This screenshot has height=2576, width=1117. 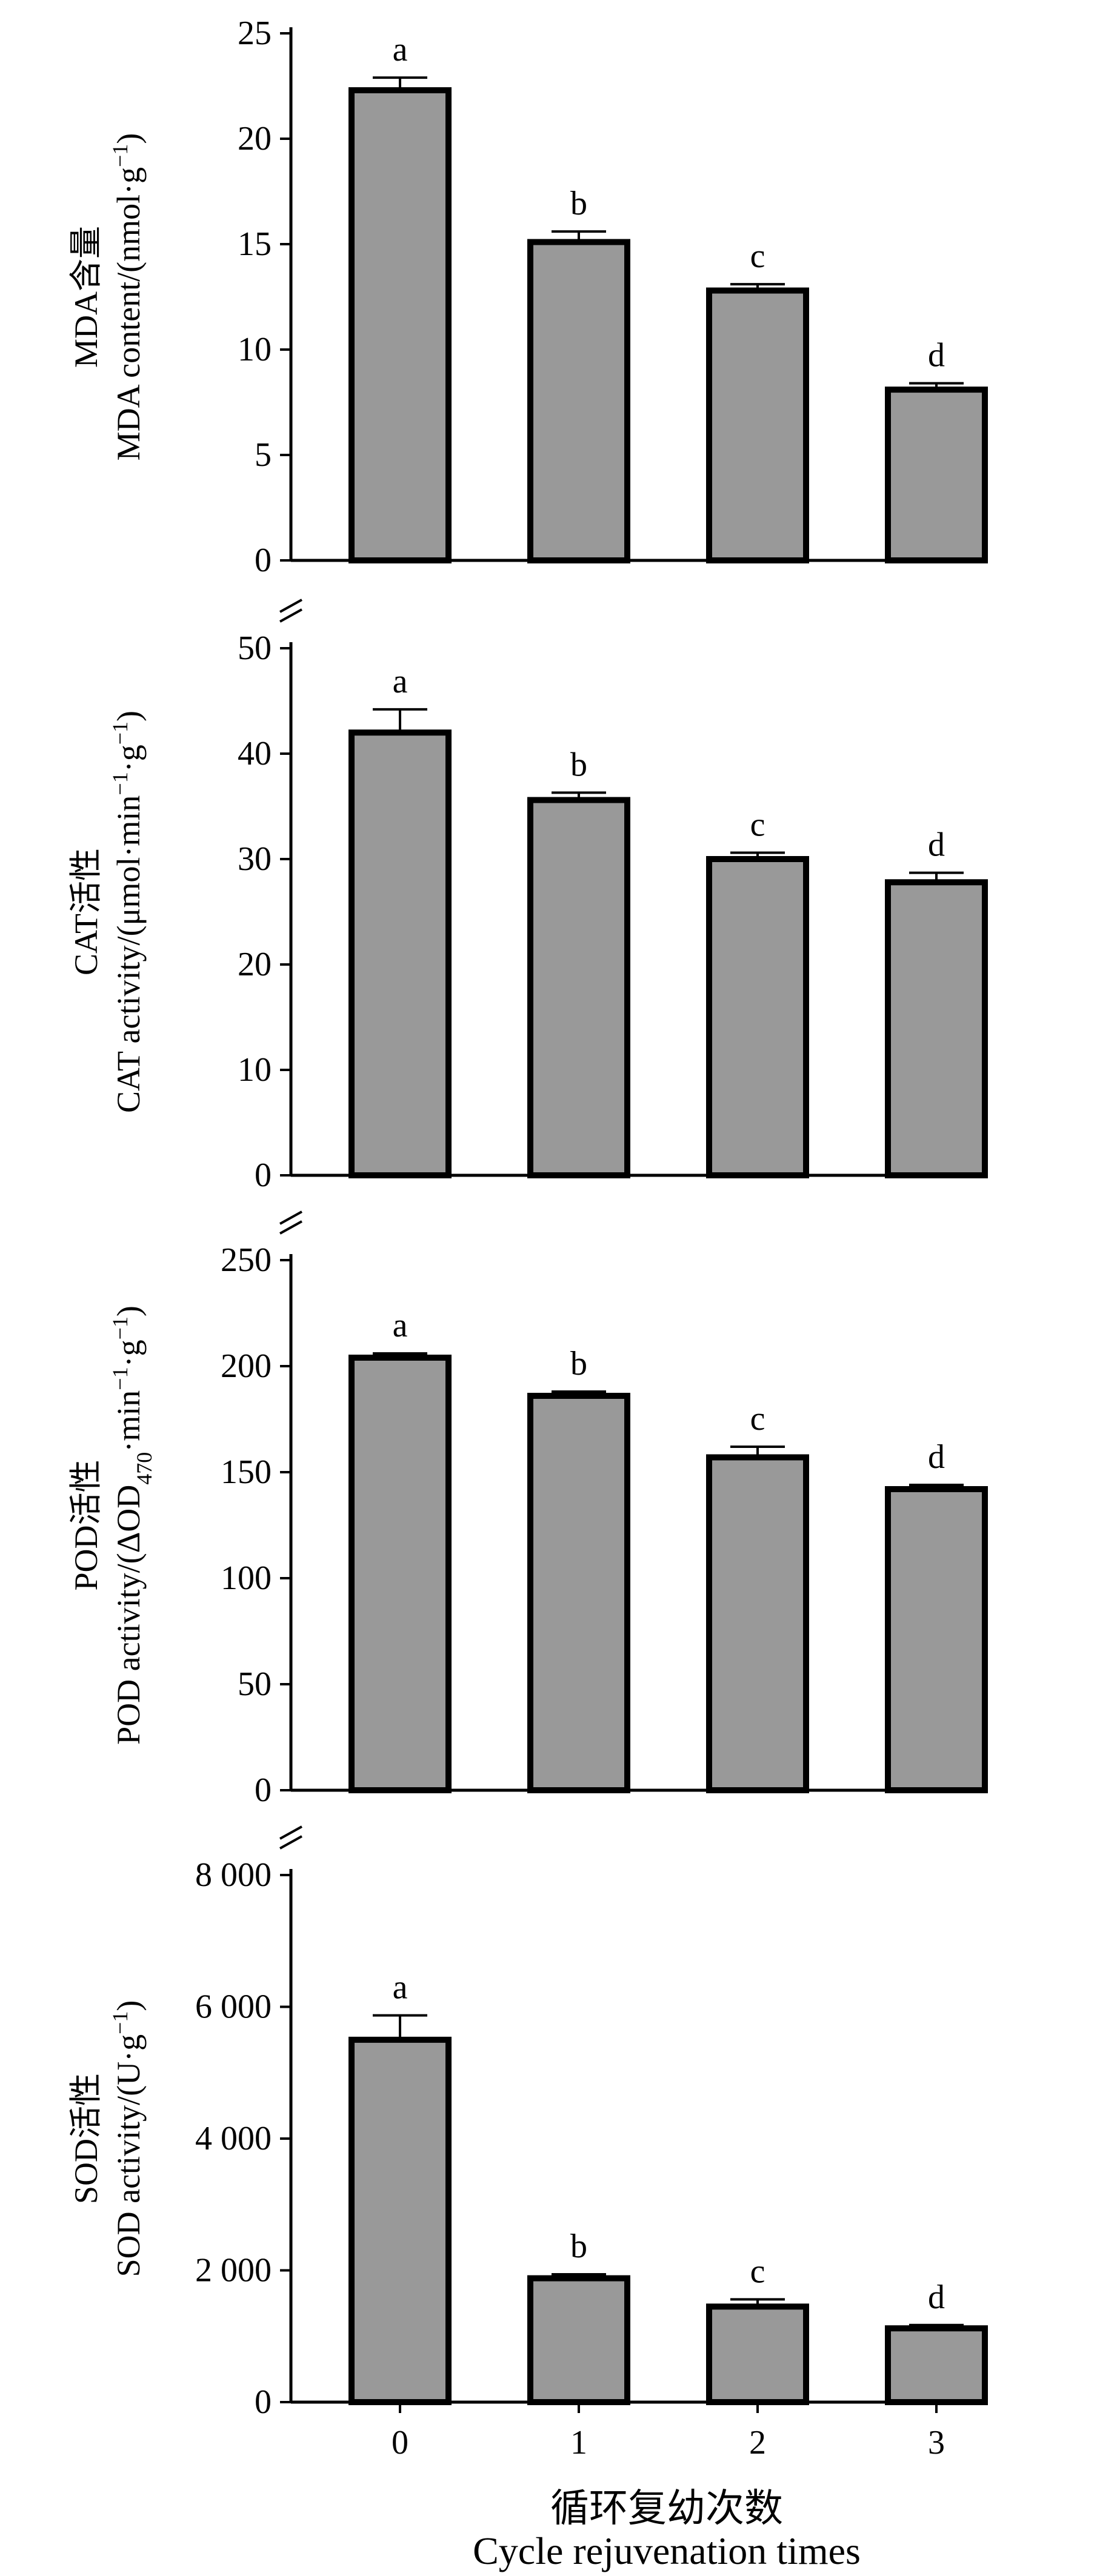 I want to click on y-axis-label-cn: MDA含量, so click(x=86, y=297).